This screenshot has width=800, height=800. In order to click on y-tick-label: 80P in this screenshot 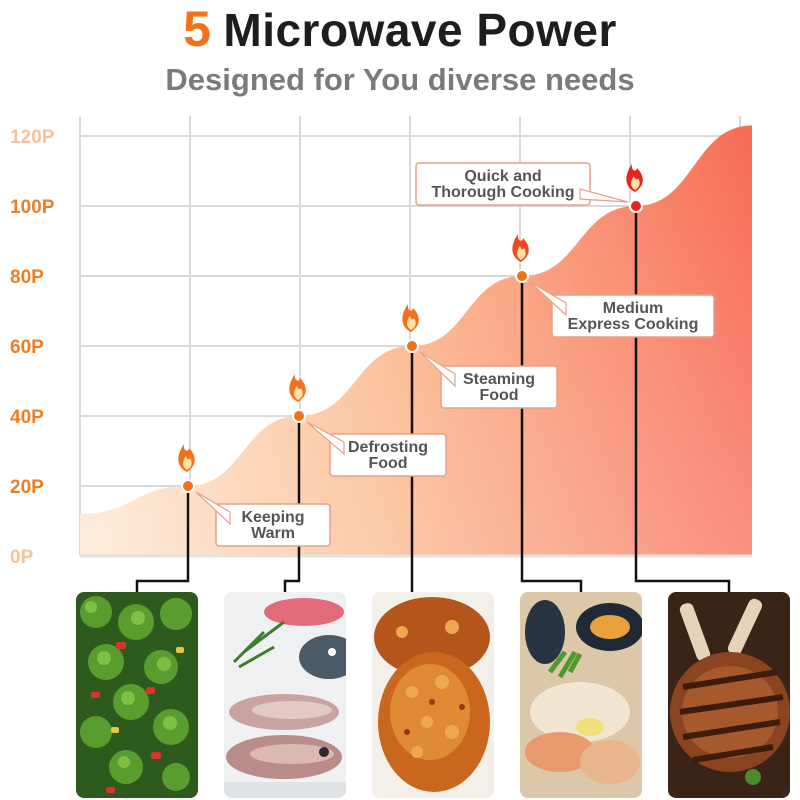, I will do `click(27, 277)`.